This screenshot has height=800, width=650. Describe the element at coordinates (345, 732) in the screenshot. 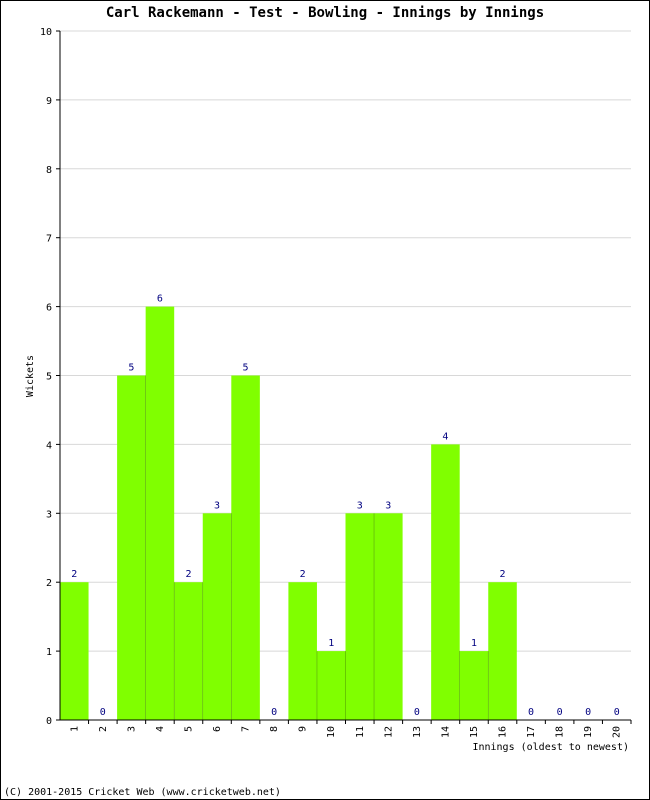

I see `x-tick-labels: 1 2 3 4 5 6 7 8 9 10 11 12 13 14 15 16 17 18 19 20` at that location.